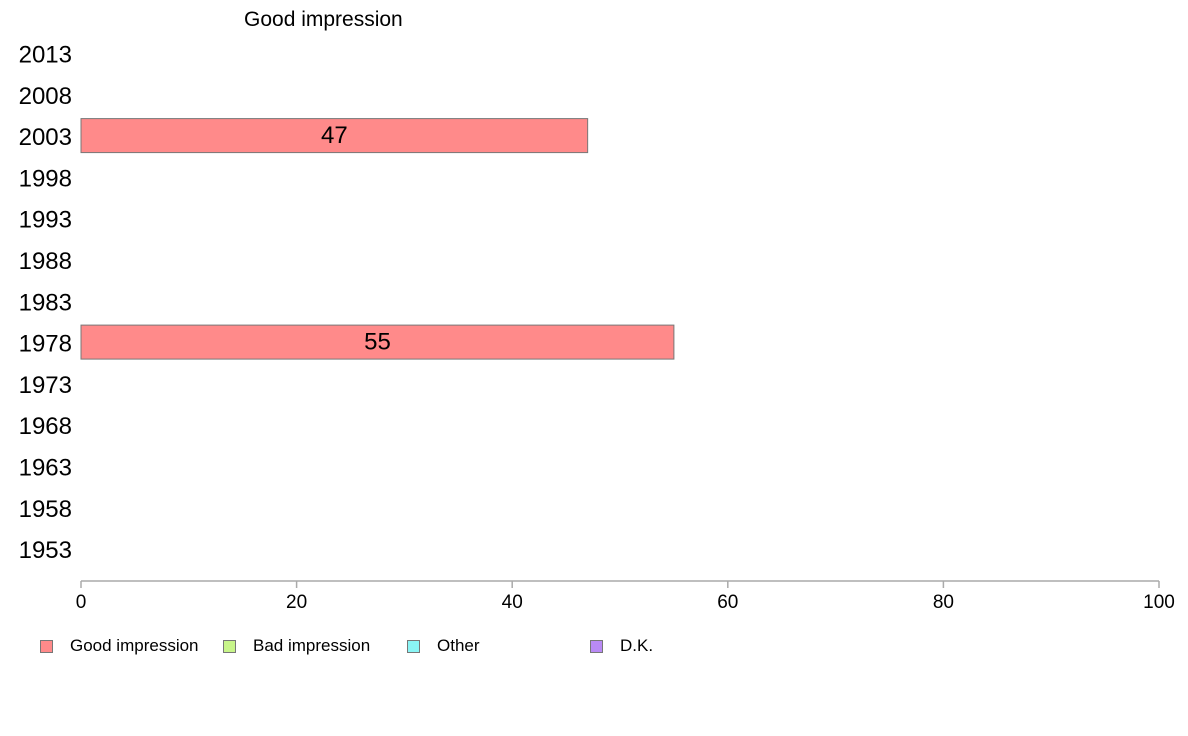 This screenshot has width=1188, height=736. I want to click on legend-label: Good impression, so click(134, 645).